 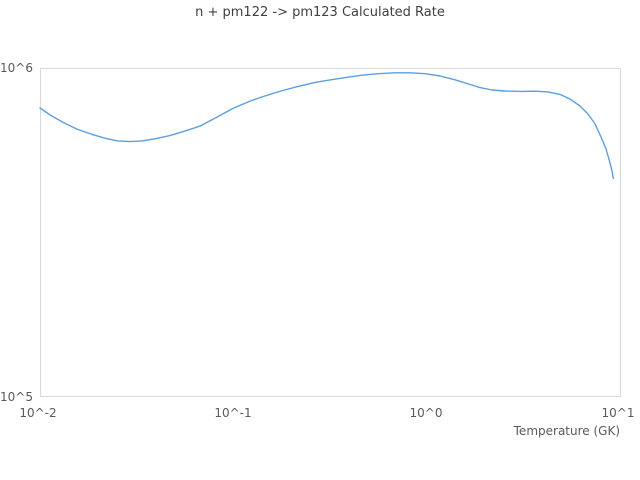 What do you see at coordinates (16, 68) in the screenshot?
I see `y-tick-label-1e6: 10^6` at bounding box center [16, 68].